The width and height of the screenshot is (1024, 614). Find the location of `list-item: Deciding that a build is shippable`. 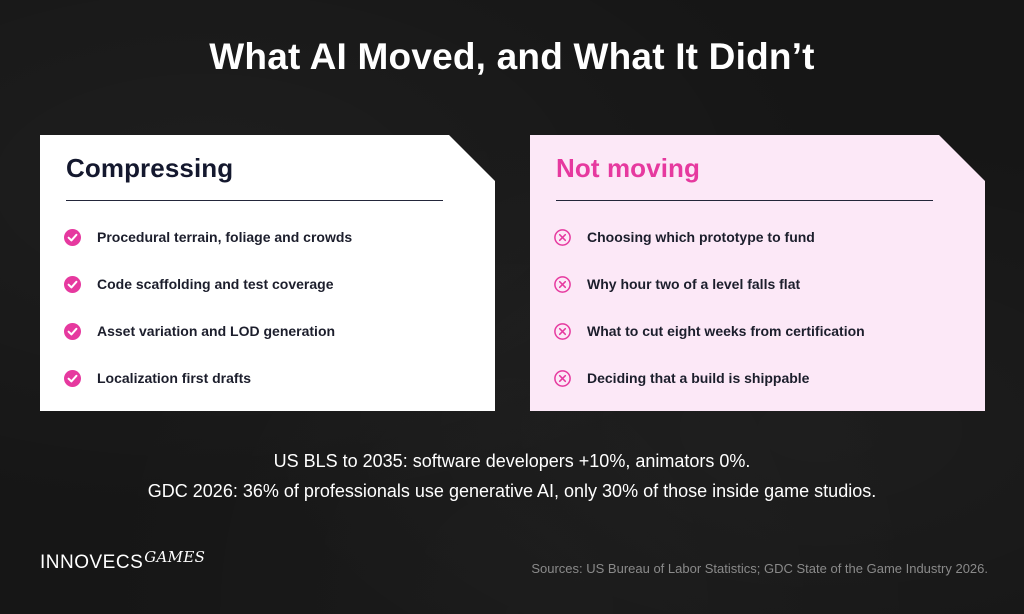

list-item: Deciding that a build is shippable is located at coordinates (681, 378).